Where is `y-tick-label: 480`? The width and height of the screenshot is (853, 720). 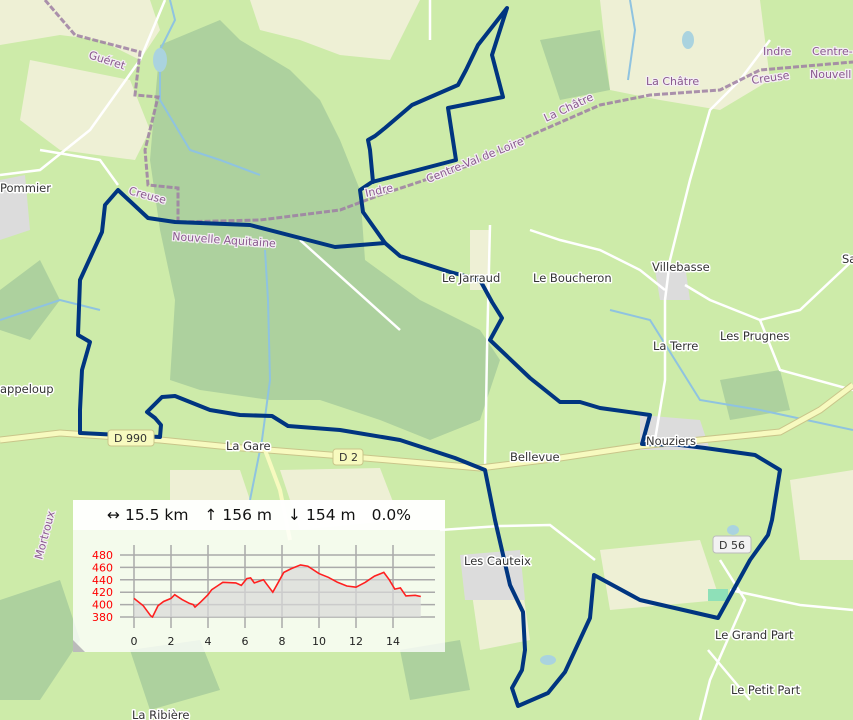
y-tick-label: 480 is located at coordinates (102, 555).